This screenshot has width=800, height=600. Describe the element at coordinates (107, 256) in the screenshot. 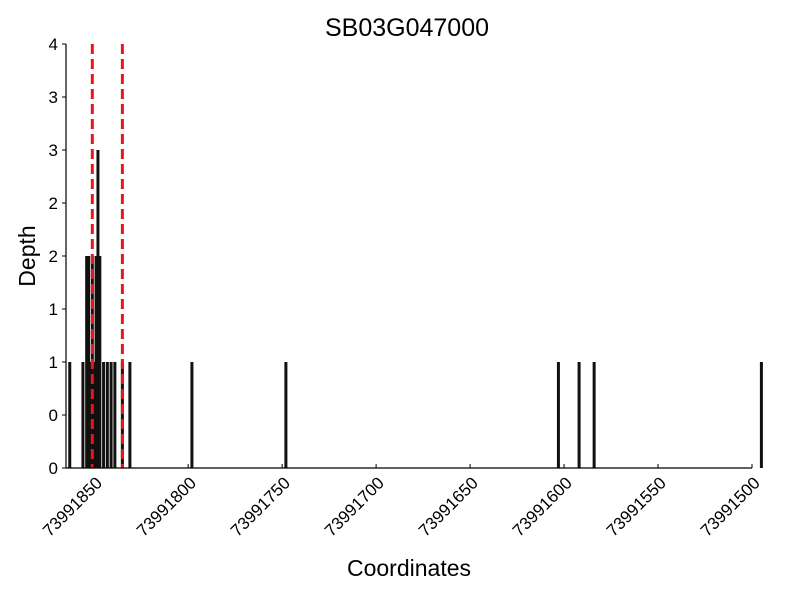

I see `reference-lines` at that location.